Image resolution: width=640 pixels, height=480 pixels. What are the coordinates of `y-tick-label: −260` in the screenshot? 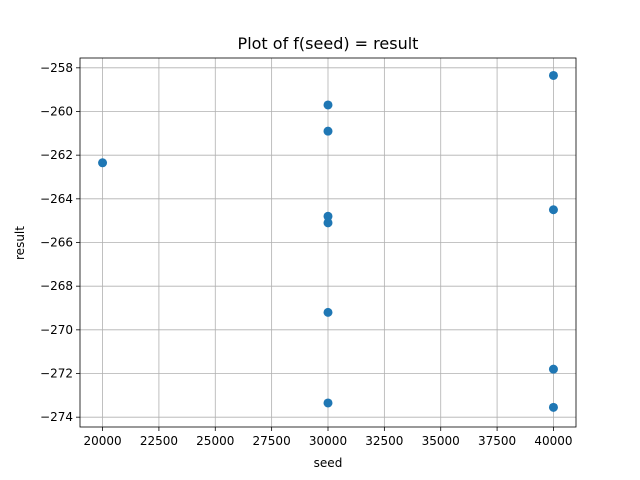 It's located at (56, 111).